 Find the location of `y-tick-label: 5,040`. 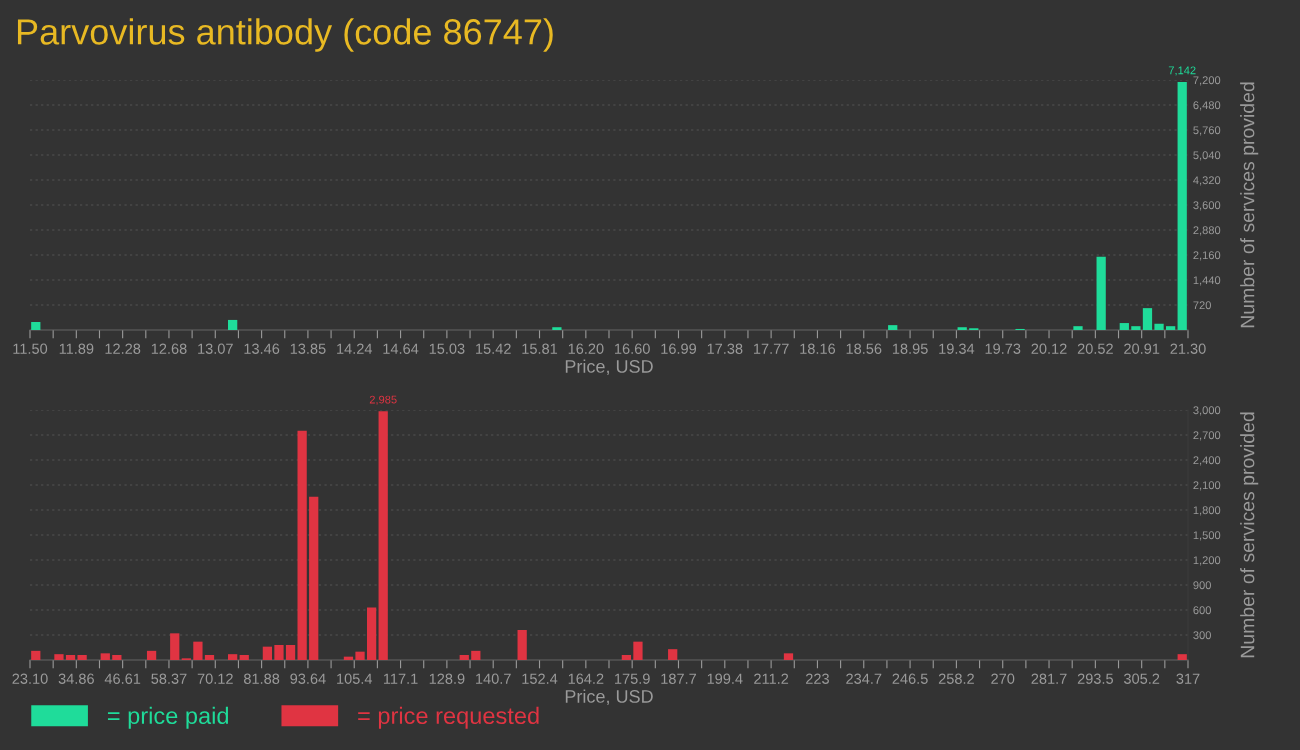

y-tick-label: 5,040 is located at coordinates (1207, 156).